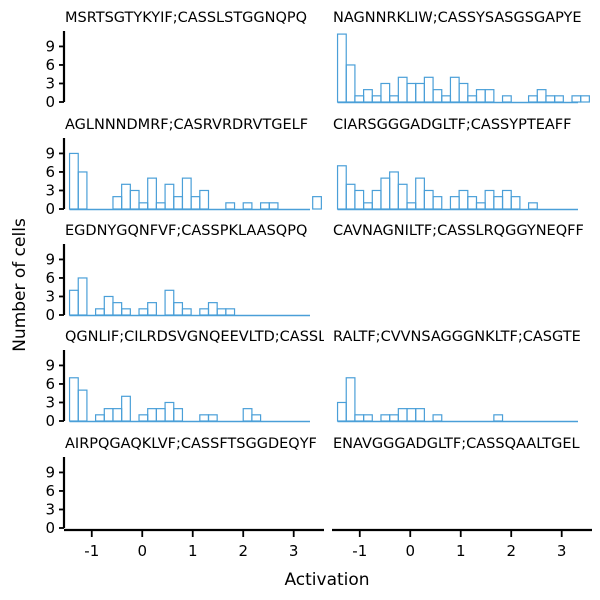 The width and height of the screenshot is (600, 600). I want to click on facet-title: AGLNNNDMRF;CASRVRDRVTGELF, so click(186, 125).